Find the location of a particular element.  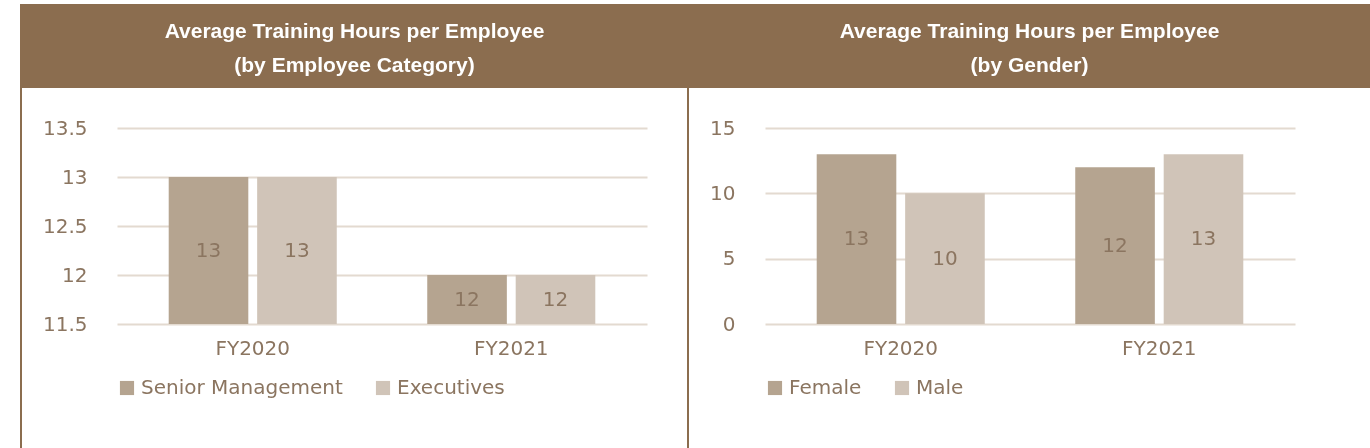

y-tick-label: 0 is located at coordinates (729, 323).